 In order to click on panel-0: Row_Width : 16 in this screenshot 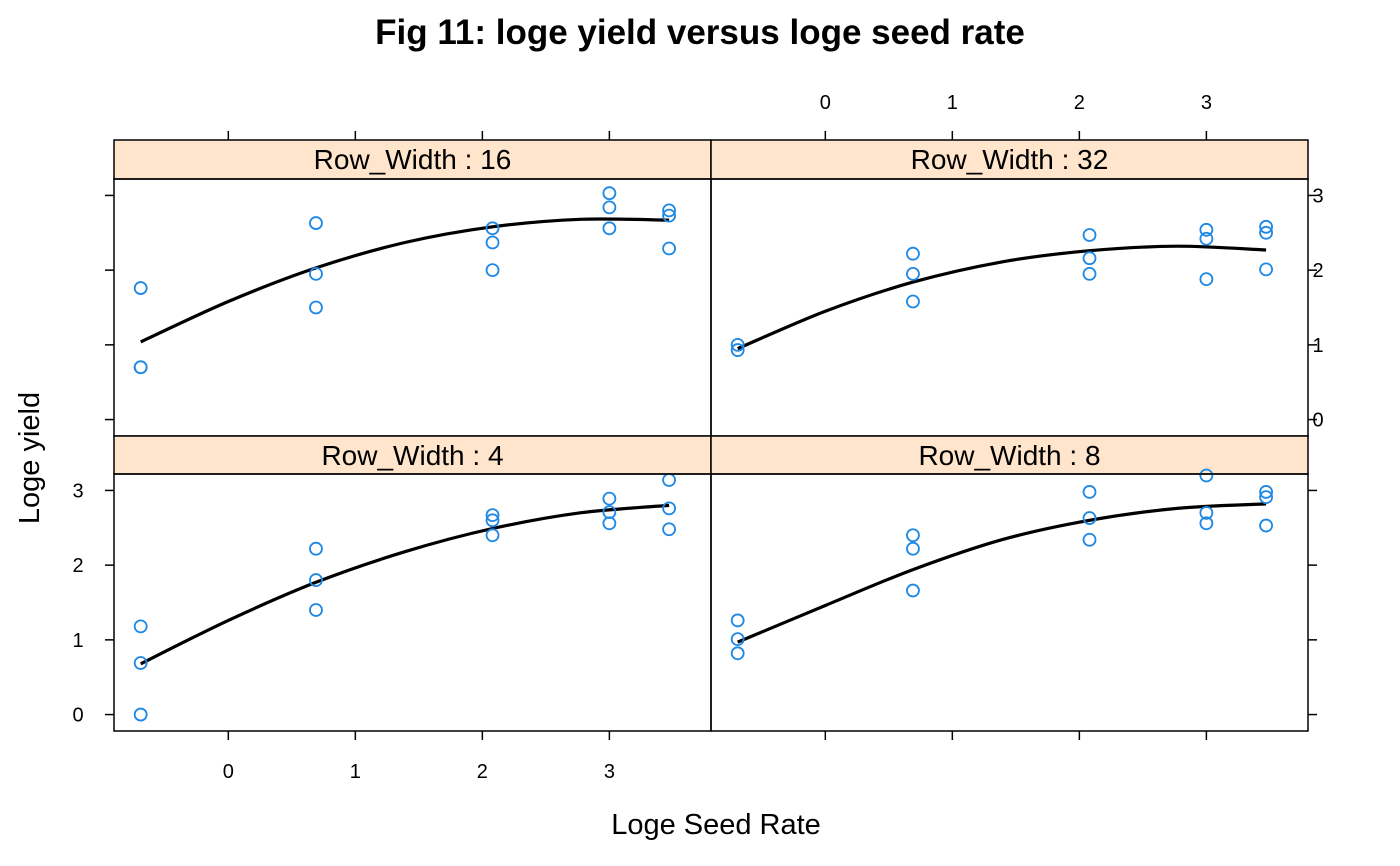, I will do `click(412, 288)`.